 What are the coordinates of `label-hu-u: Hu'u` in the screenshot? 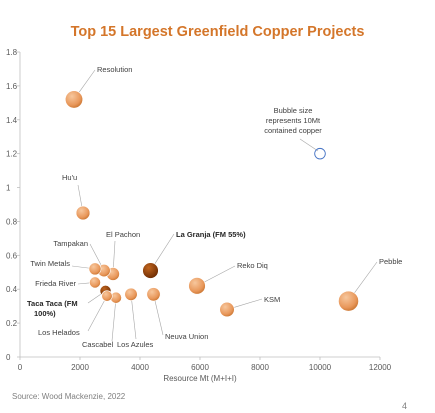 It's located at (69, 177).